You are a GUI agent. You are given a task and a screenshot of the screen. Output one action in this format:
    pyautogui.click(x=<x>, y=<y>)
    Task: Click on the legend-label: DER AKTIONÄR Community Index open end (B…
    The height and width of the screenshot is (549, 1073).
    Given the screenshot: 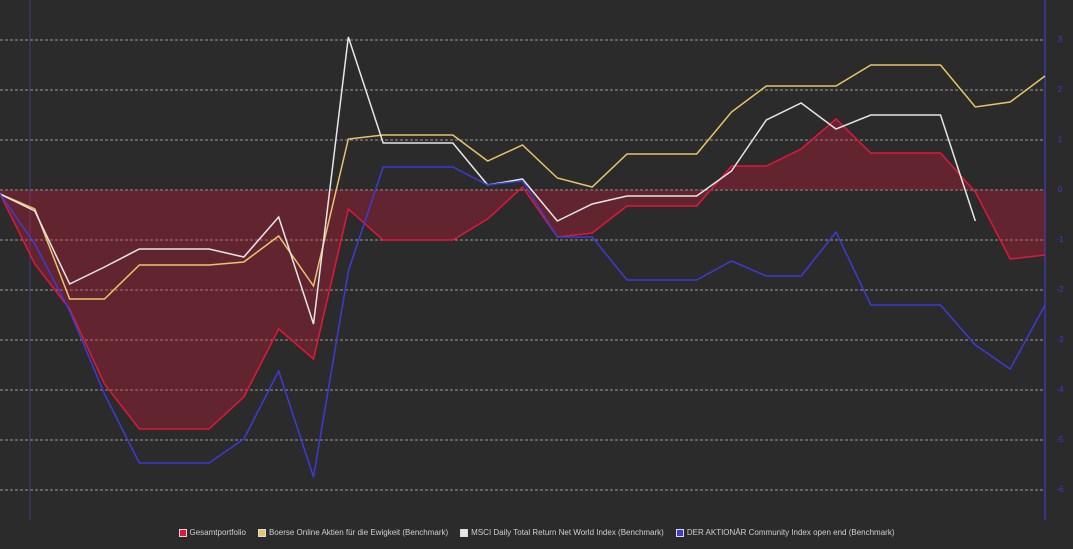 What is the action you would take?
    pyautogui.click(x=790, y=532)
    